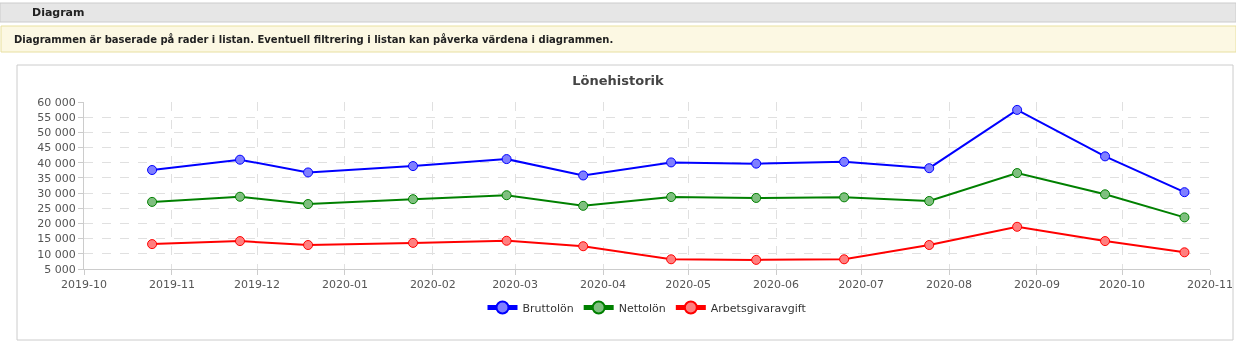  What do you see at coordinates (56, 163) in the screenshot?
I see `y-tick-label: 40 000` at bounding box center [56, 163].